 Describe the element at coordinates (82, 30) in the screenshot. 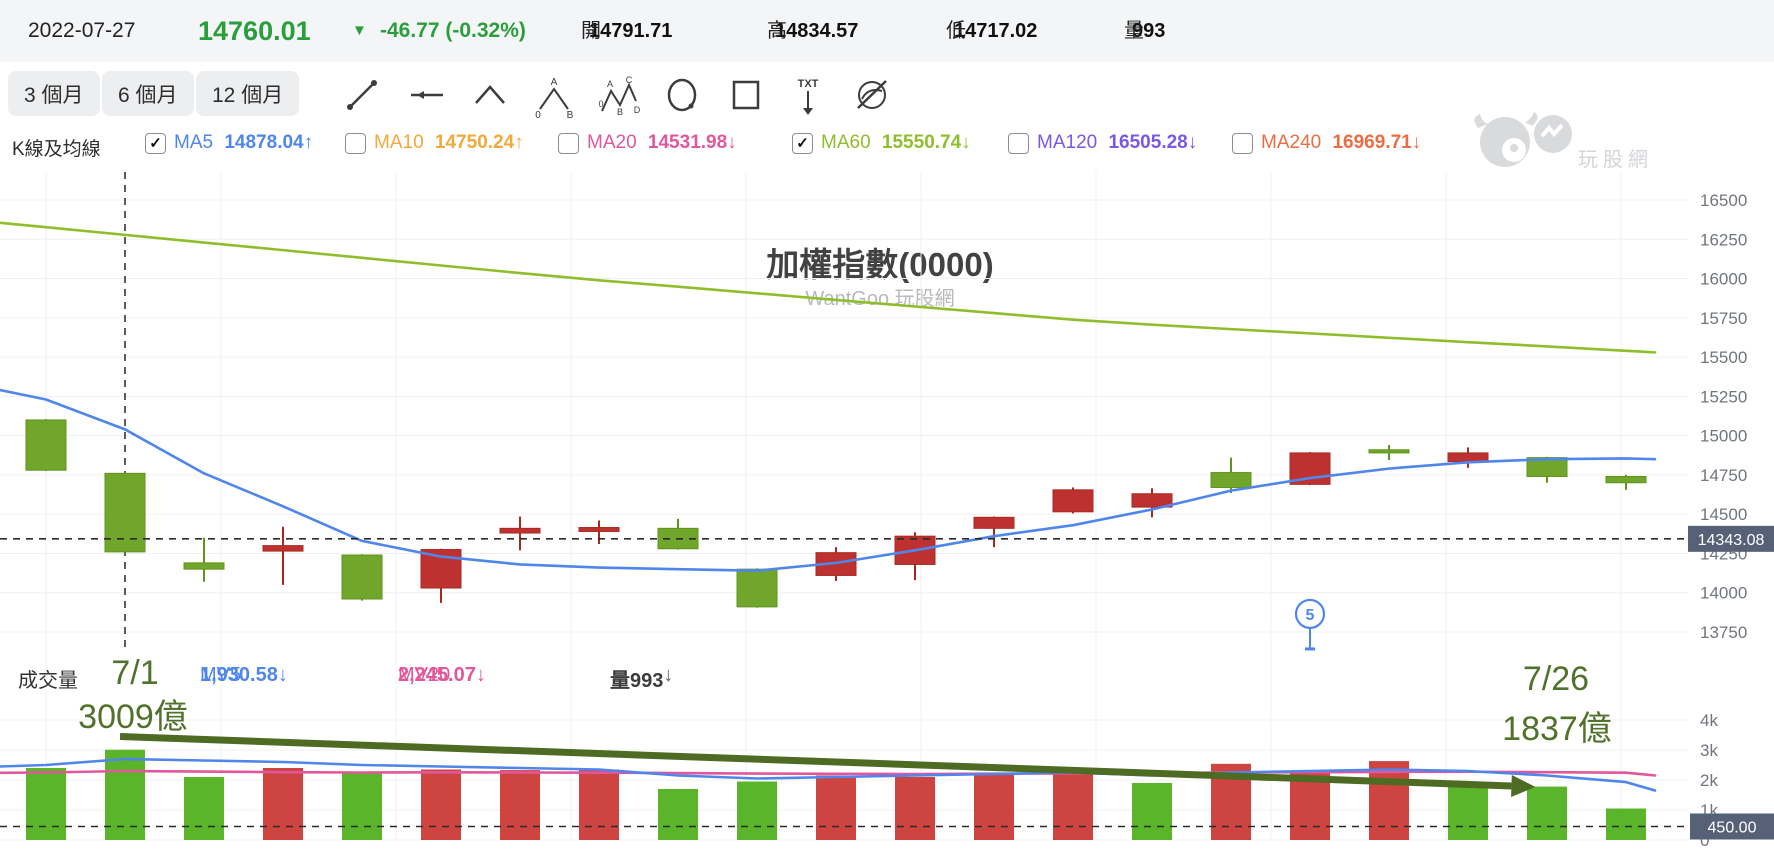

I see `quote-date: 2022-07-27` at that location.